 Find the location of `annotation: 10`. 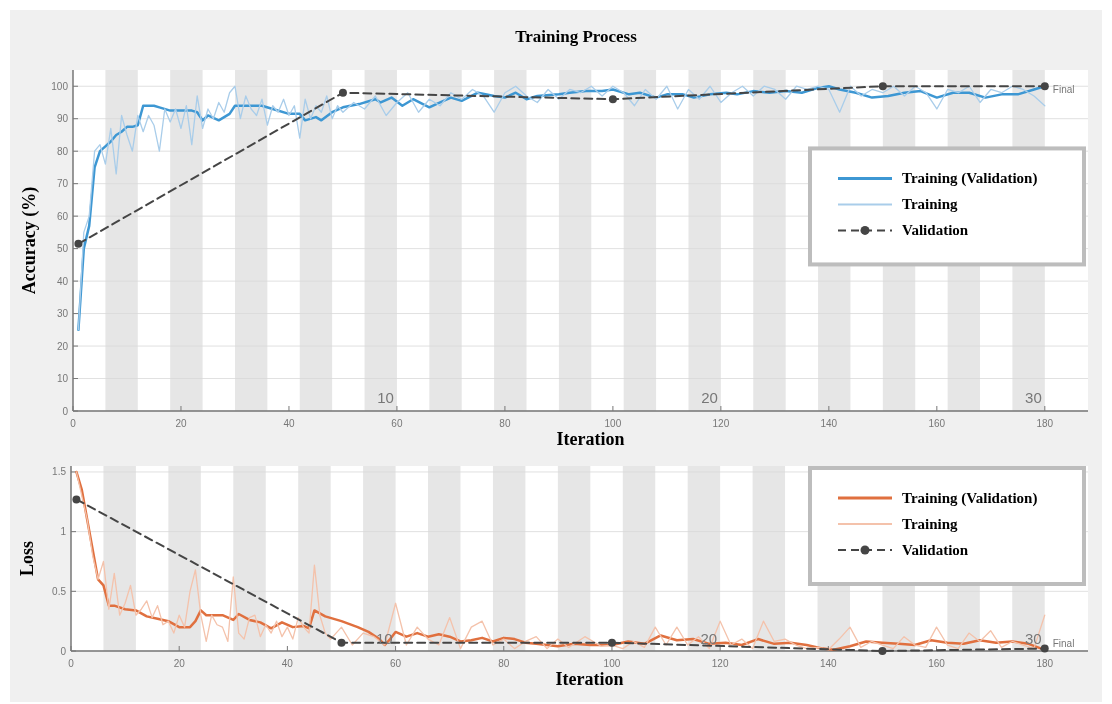

annotation: 10 is located at coordinates (385, 397).